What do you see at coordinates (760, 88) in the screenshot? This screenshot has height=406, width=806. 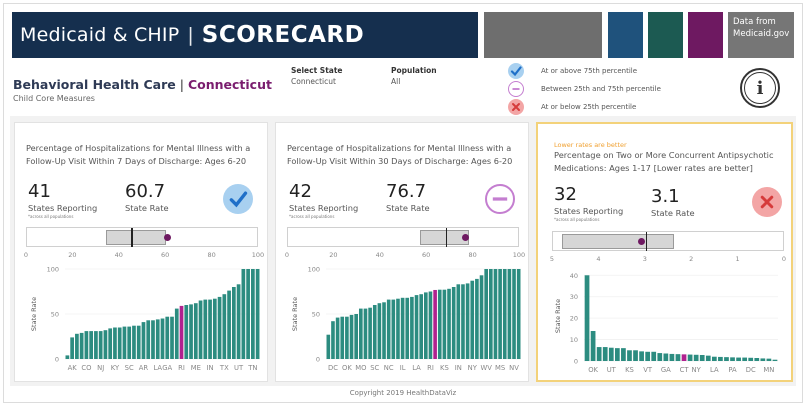 I see `info-icon: i` at bounding box center [760, 88].